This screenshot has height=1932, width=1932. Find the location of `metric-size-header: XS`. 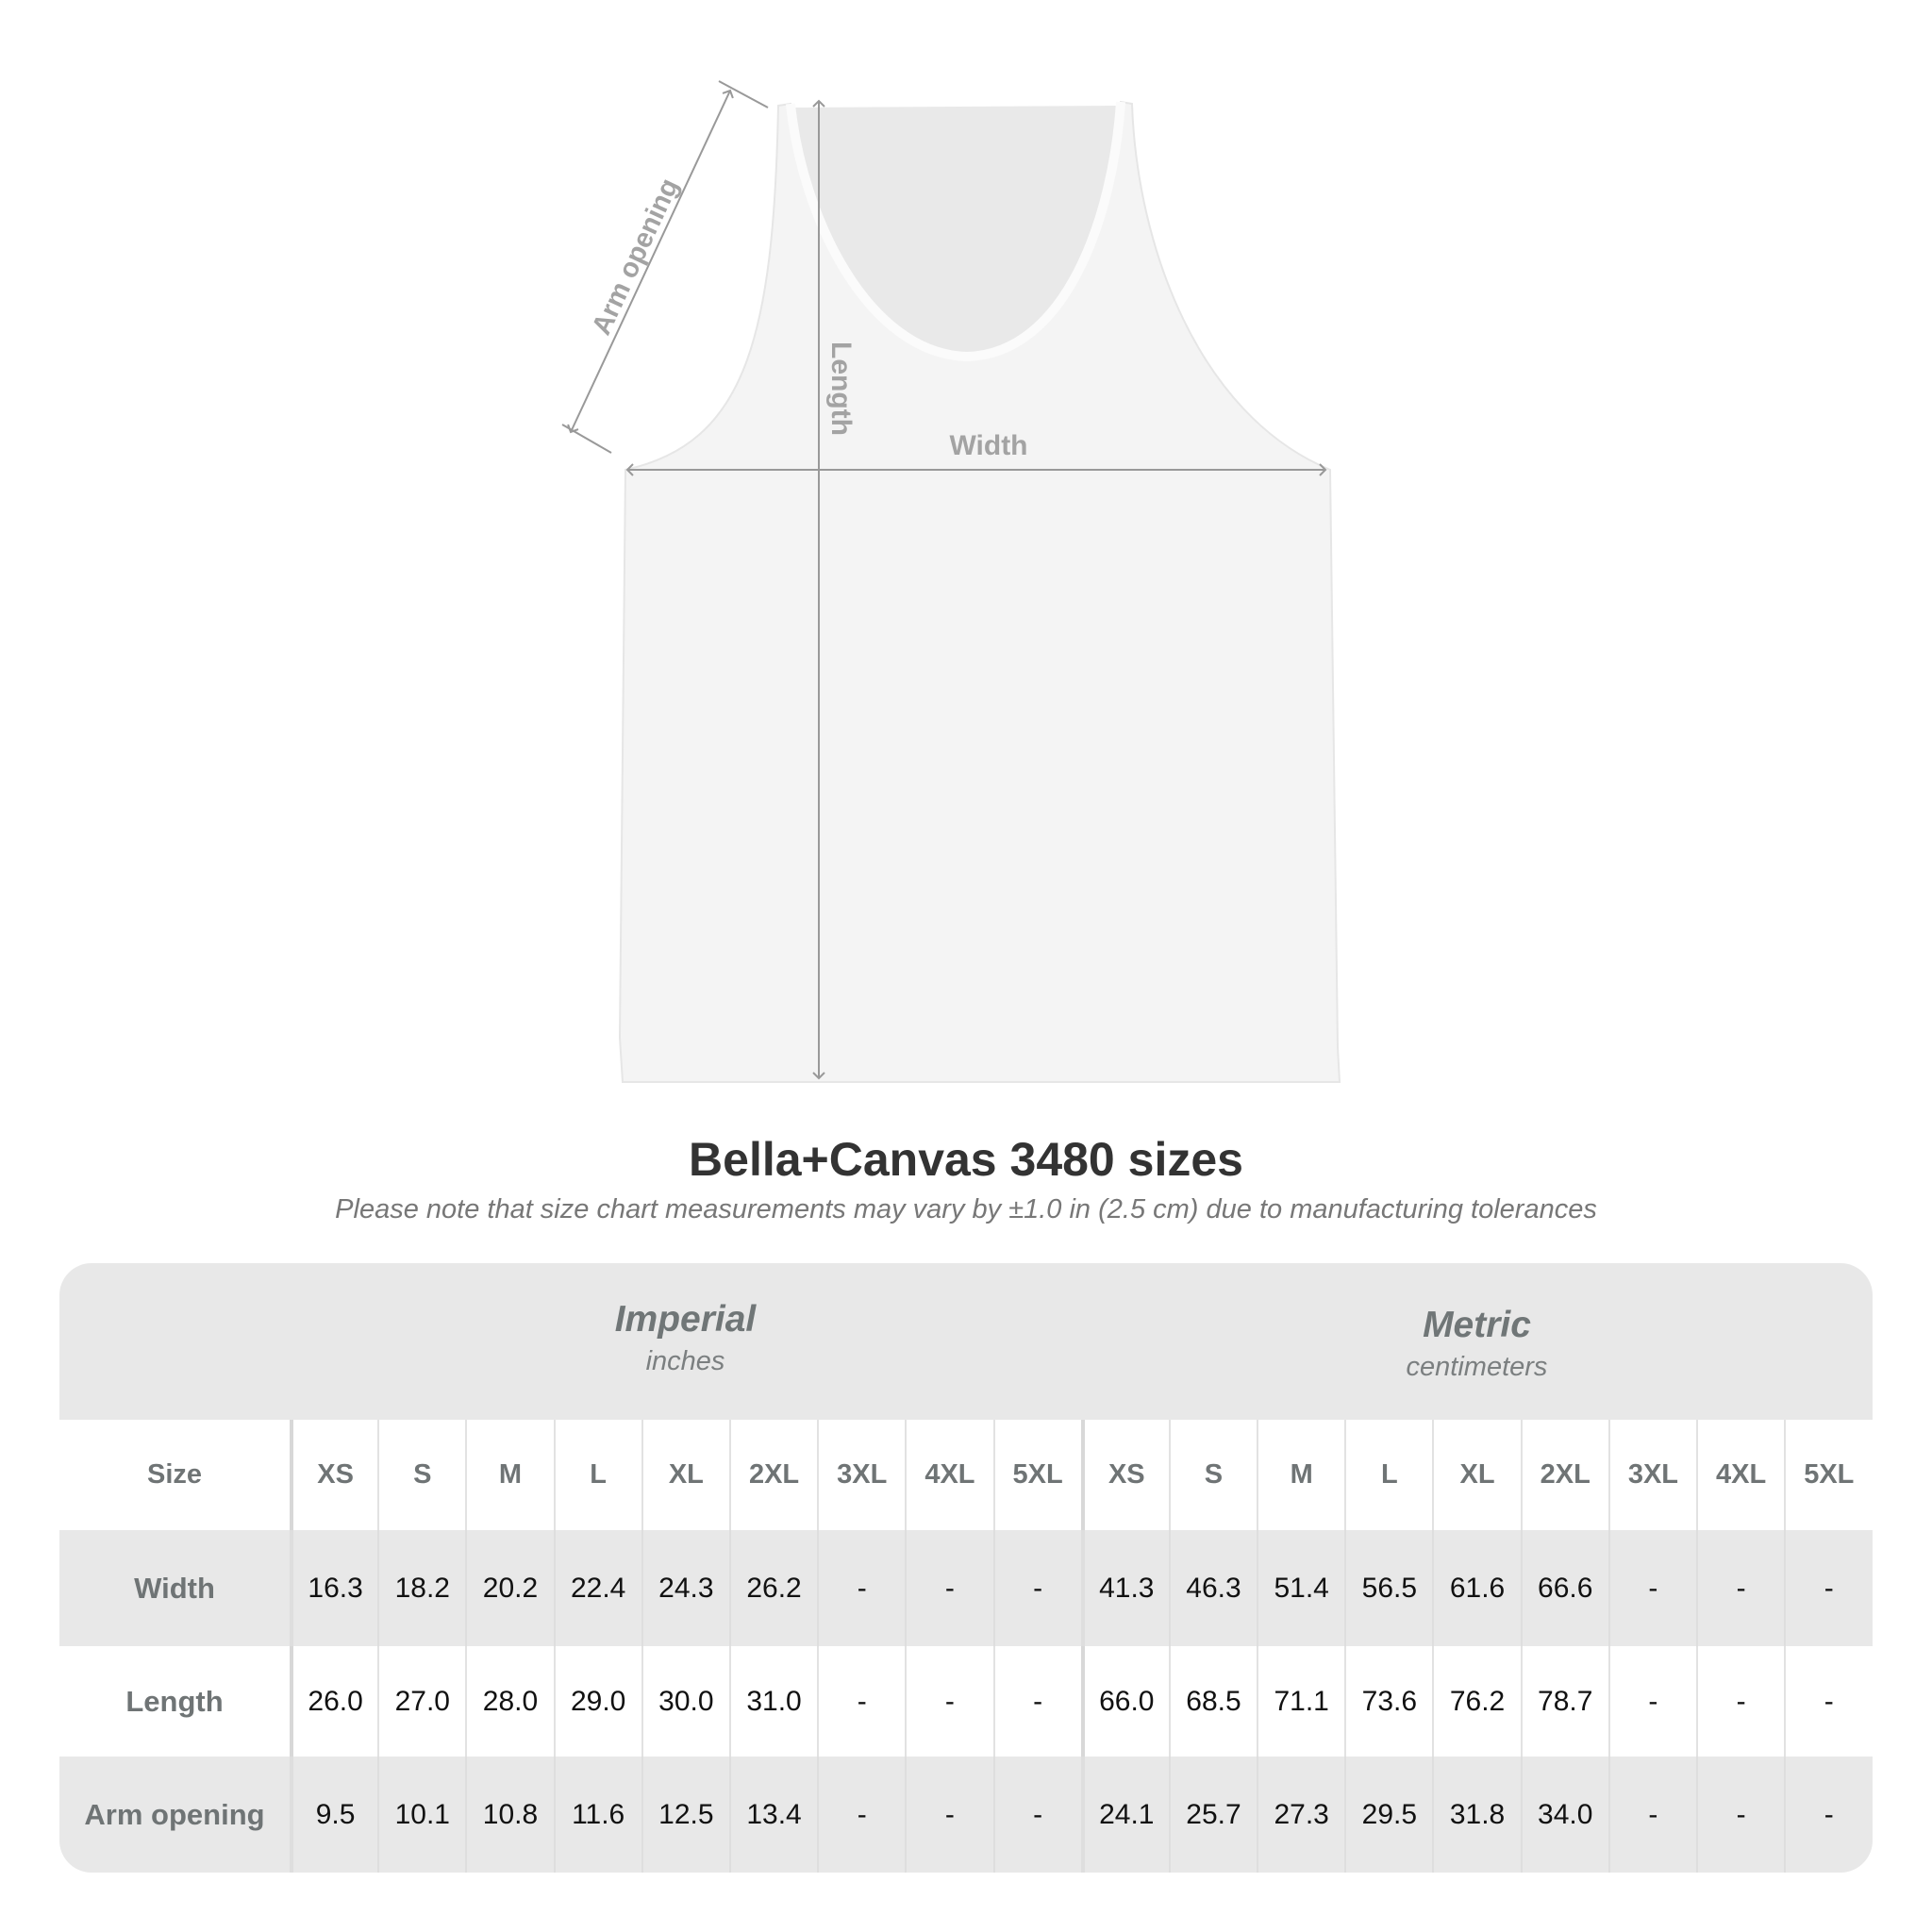

metric-size-header: XS is located at coordinates (1125, 1475).